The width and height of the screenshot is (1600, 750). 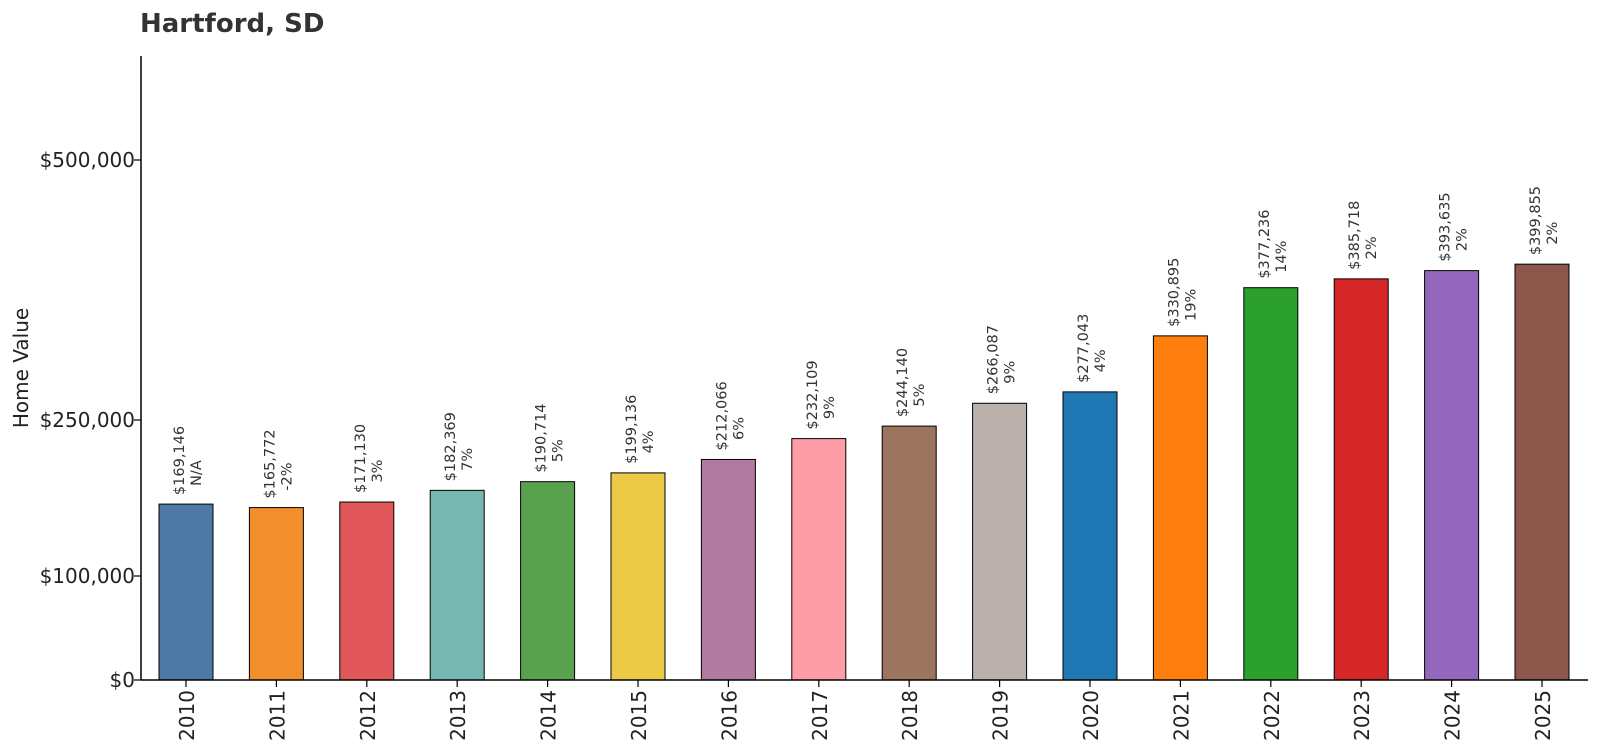 What do you see at coordinates (458, 715) in the screenshot?
I see `x-tick-label: 2013` at bounding box center [458, 715].